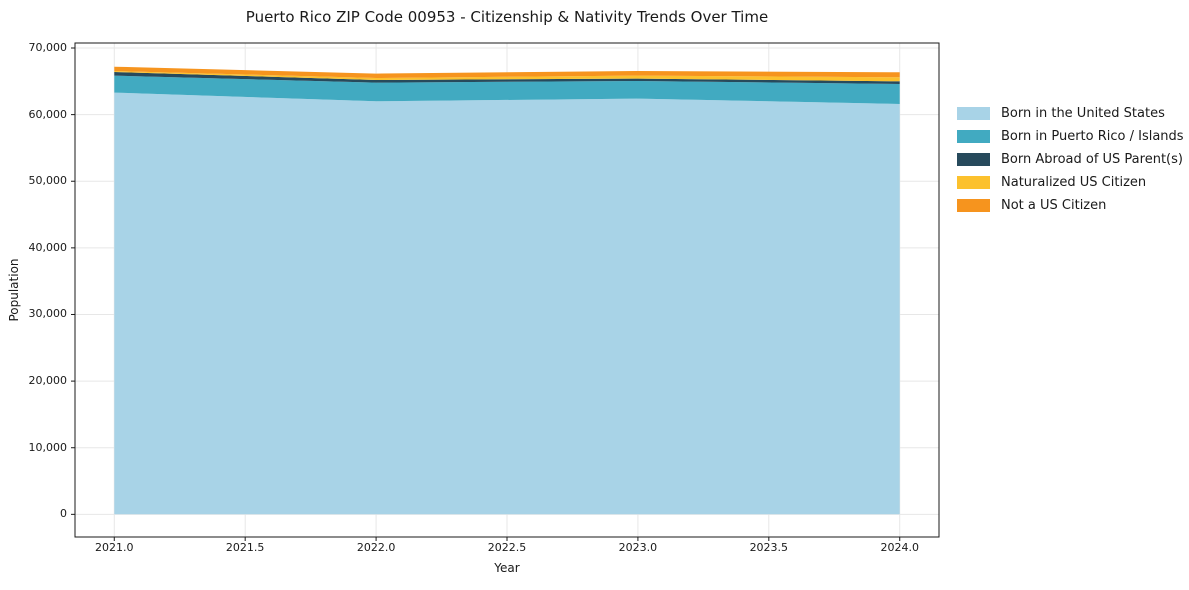 The height and width of the screenshot is (590, 1189). I want to click on x-tick-label: 2022.0, so click(376, 547).